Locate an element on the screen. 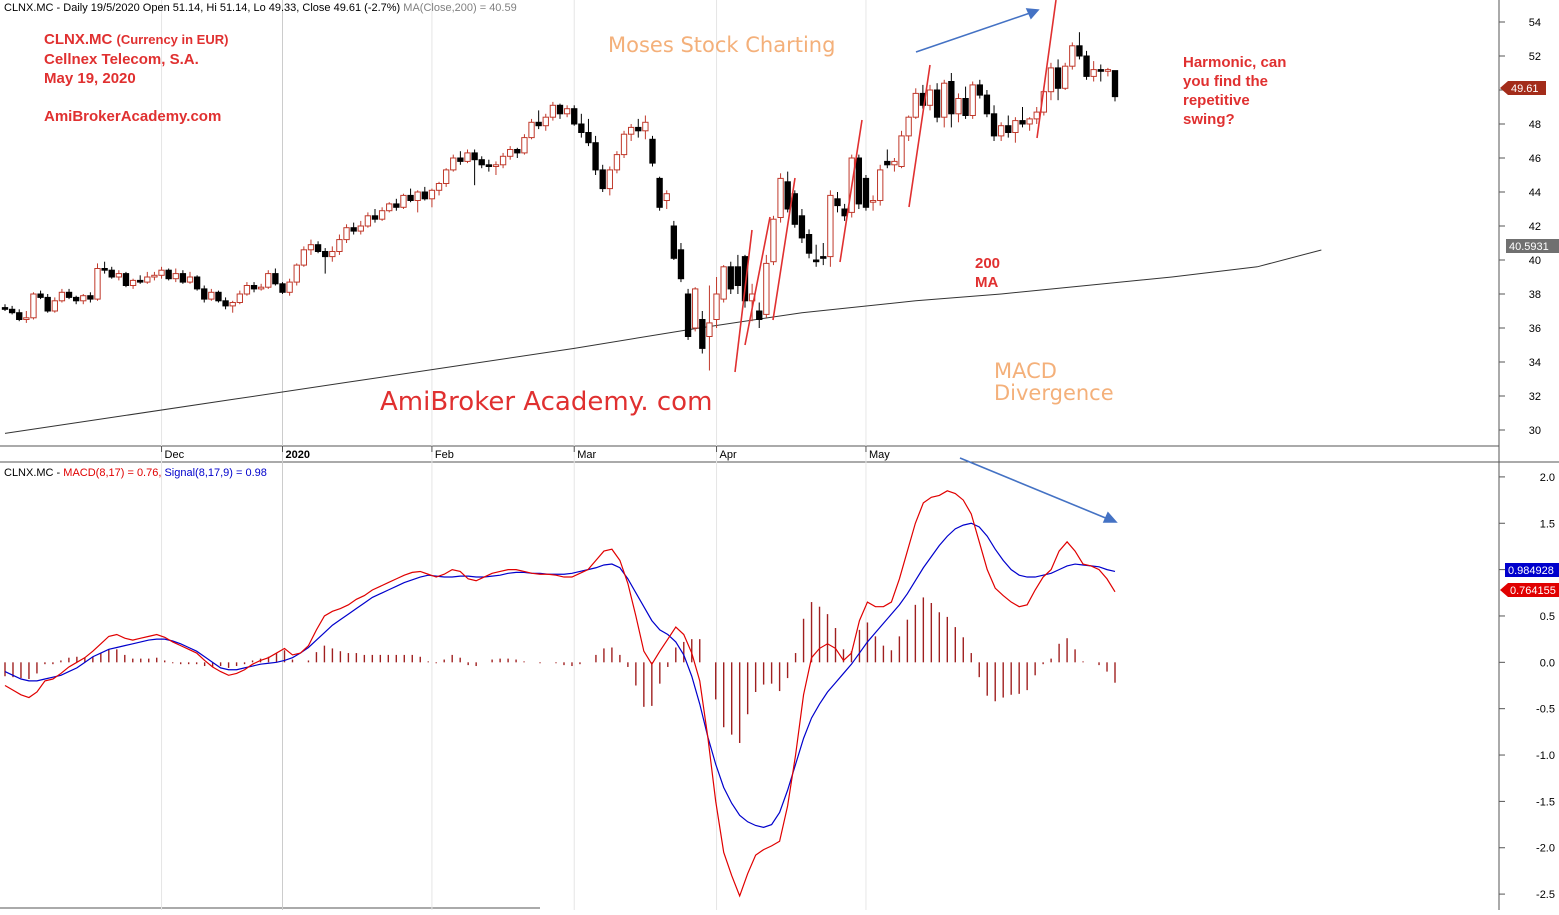  macd-tick-label: 0.5 is located at coordinates (1547, 617).